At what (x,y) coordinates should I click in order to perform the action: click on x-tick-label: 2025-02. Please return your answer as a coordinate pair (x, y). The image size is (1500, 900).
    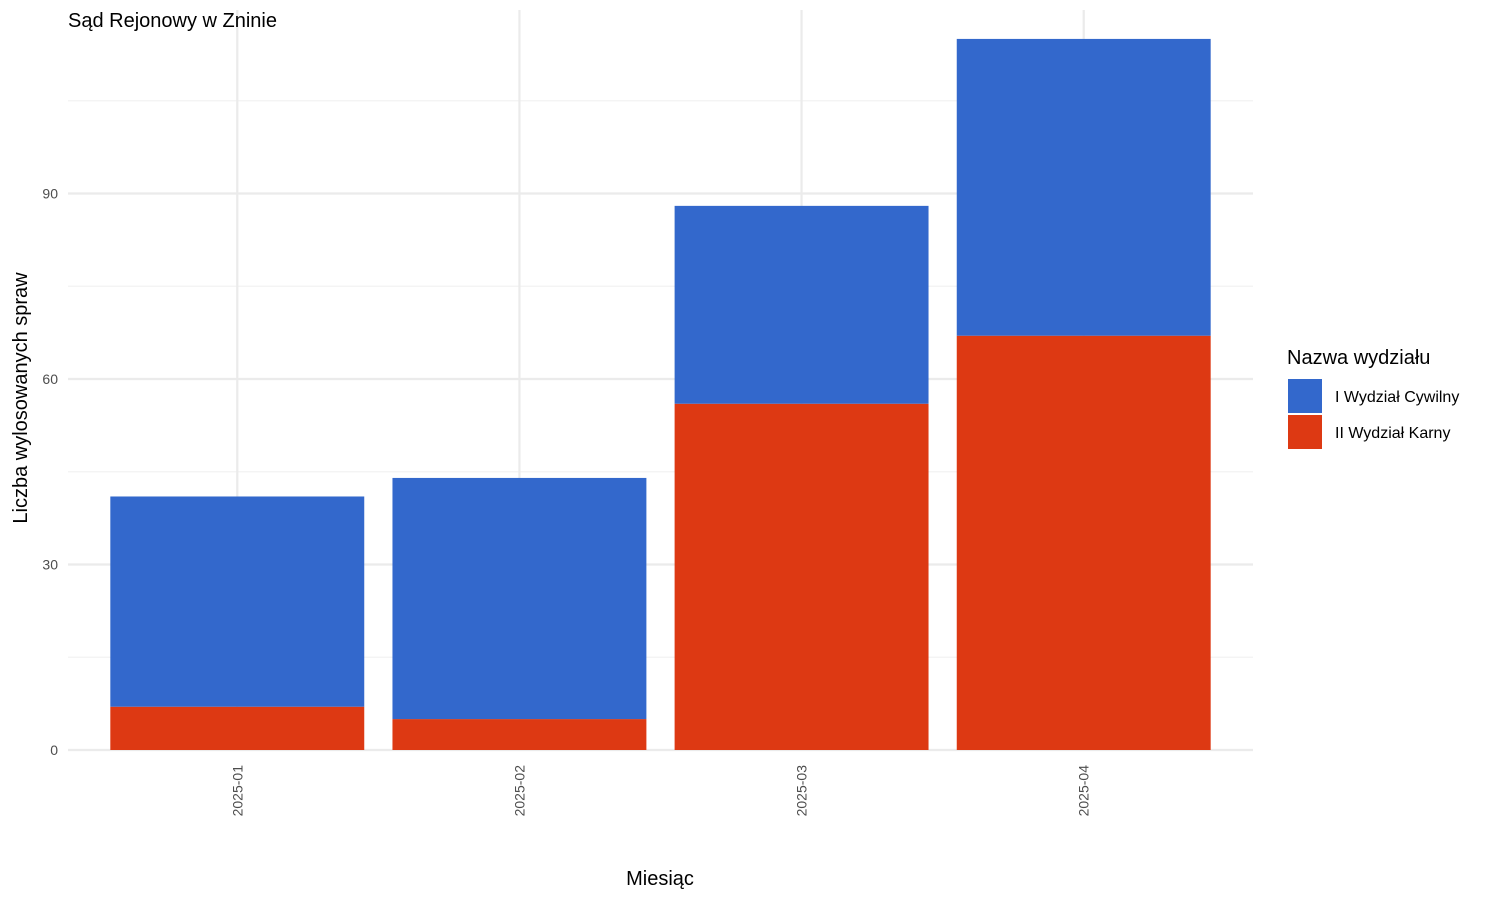
    Looking at the image, I should click on (519, 791).